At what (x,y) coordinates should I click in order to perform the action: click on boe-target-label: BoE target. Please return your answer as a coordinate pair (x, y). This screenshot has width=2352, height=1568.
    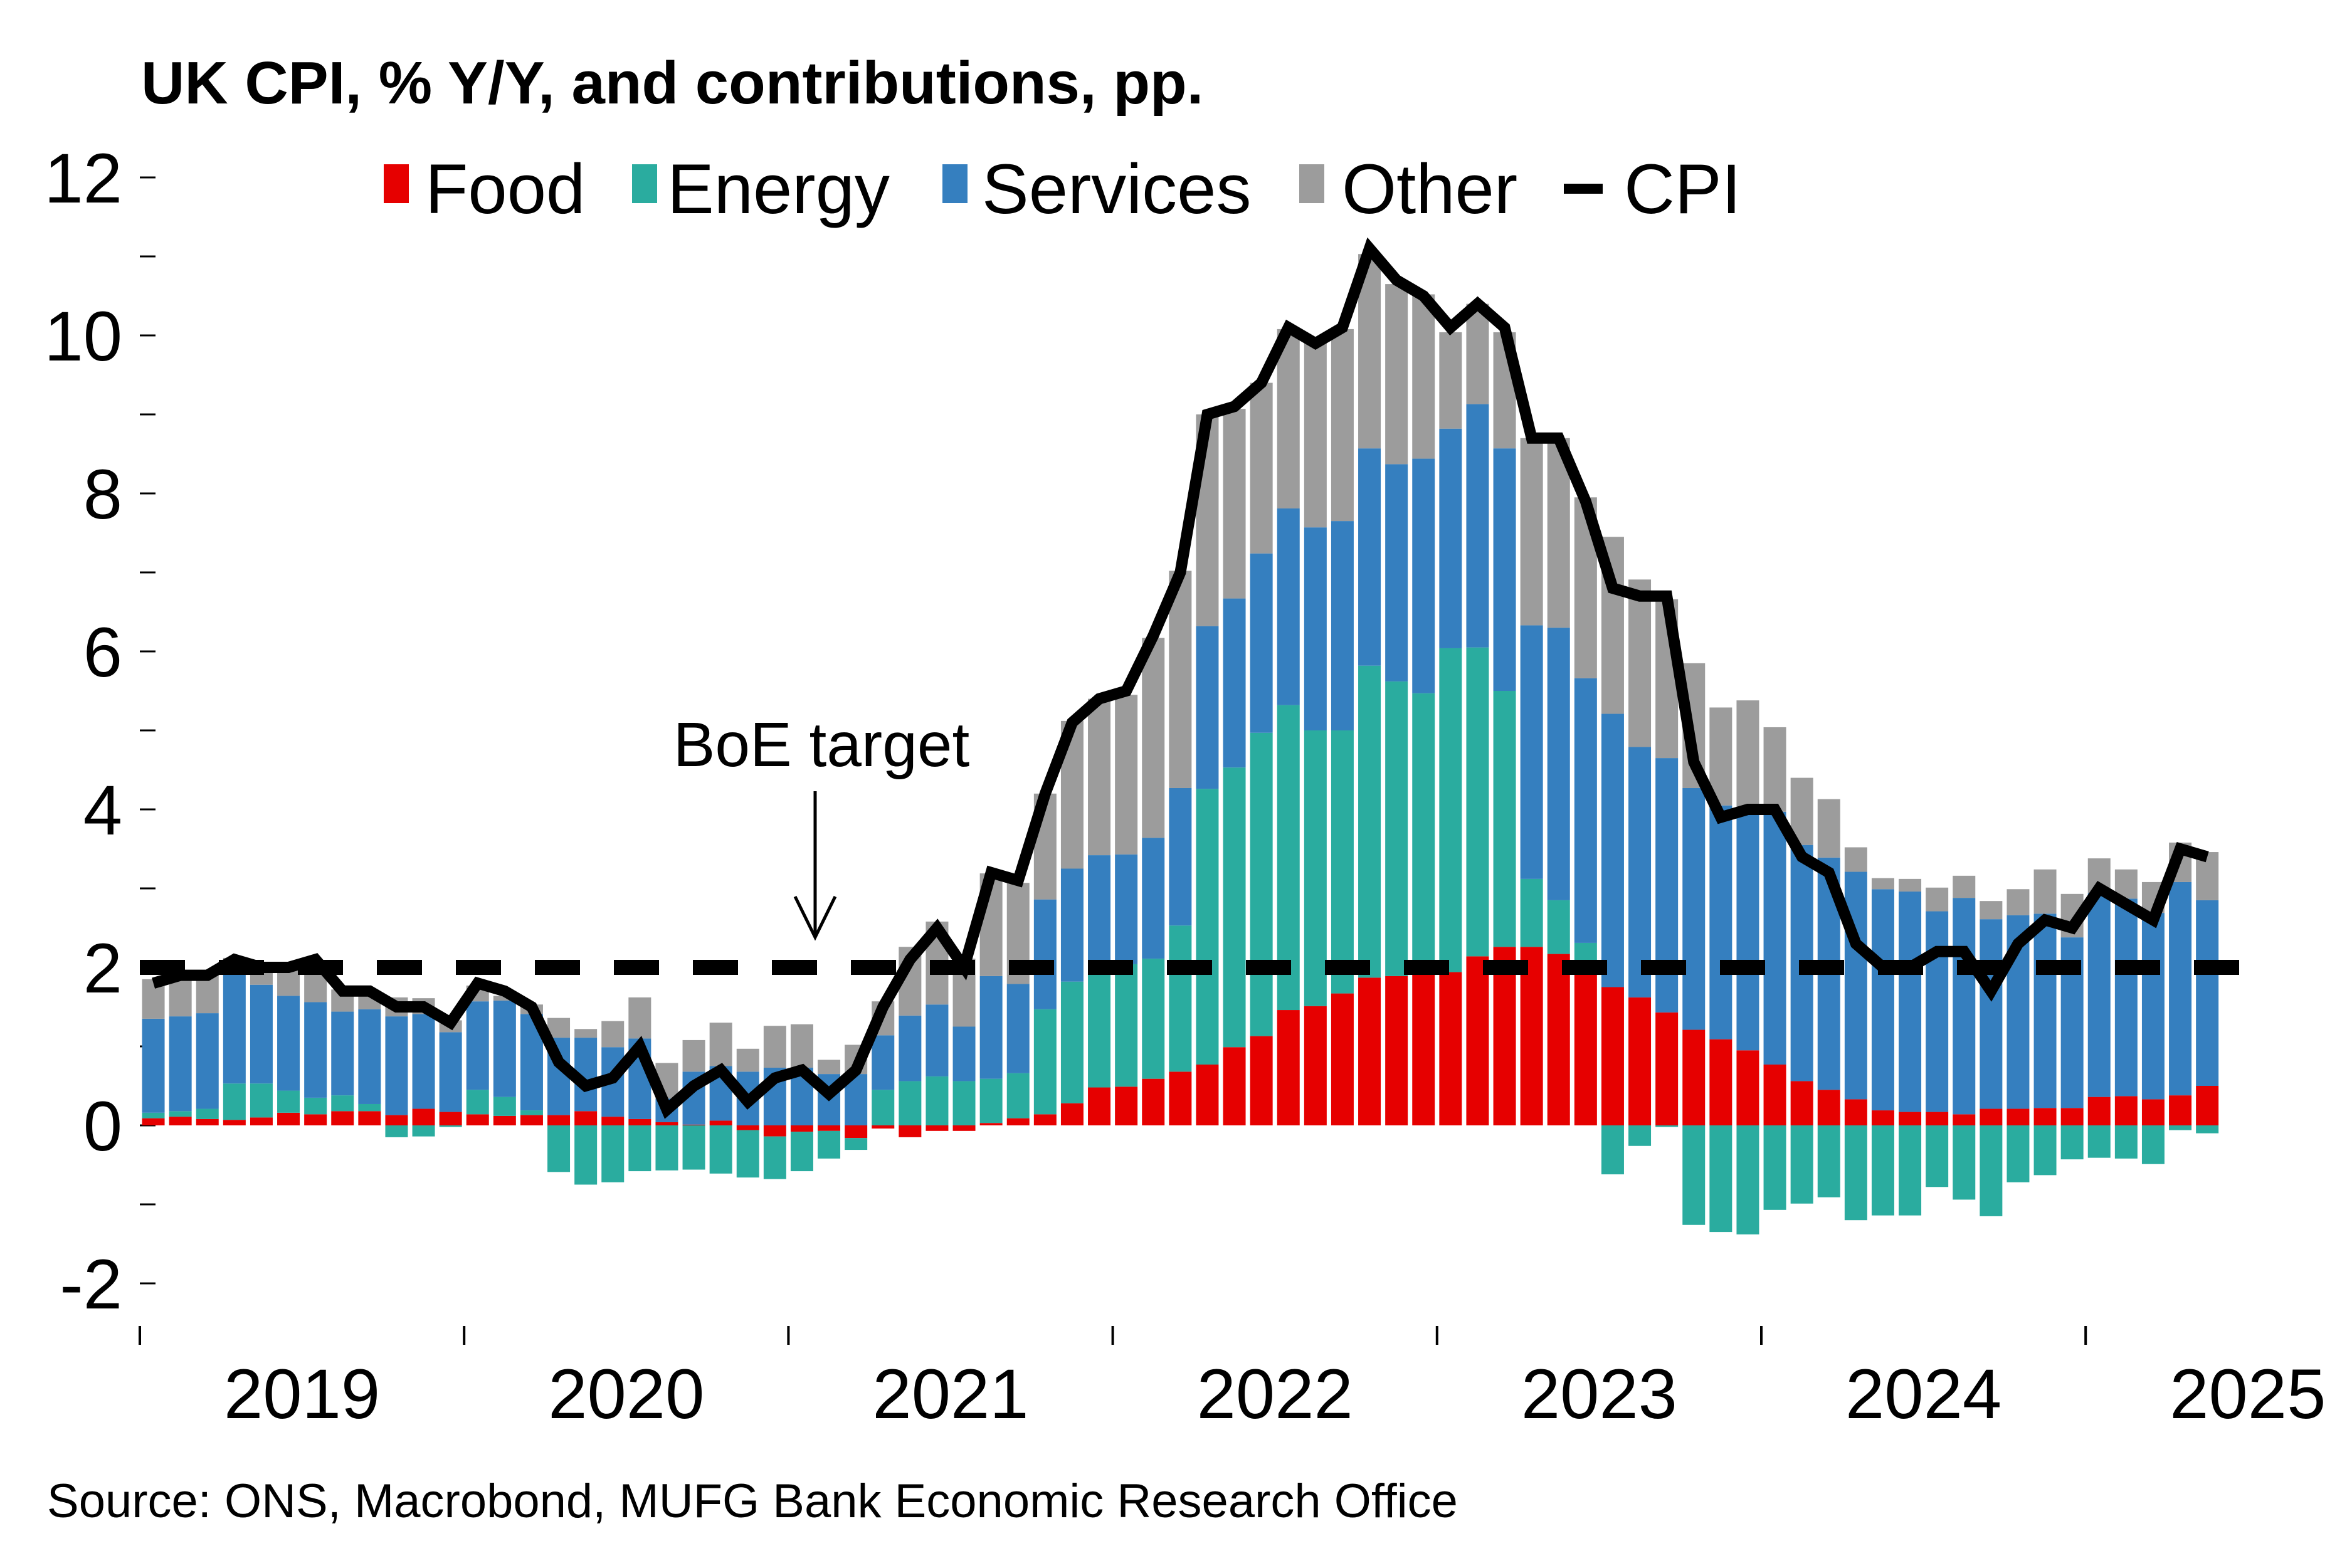
    Looking at the image, I should click on (821, 745).